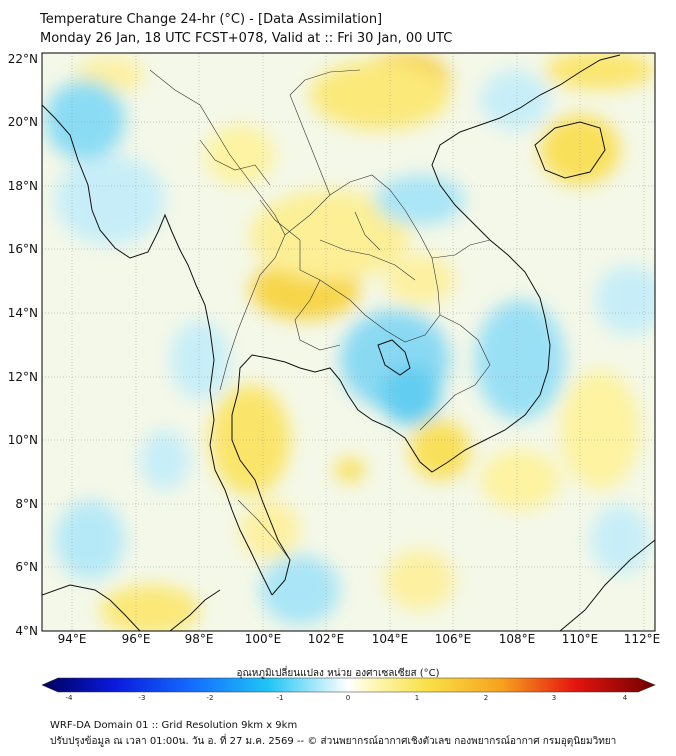 Image resolution: width=676 pixels, height=756 pixels. Describe the element at coordinates (263, 639) in the screenshot. I see `lon-tick: 100°E` at that location.